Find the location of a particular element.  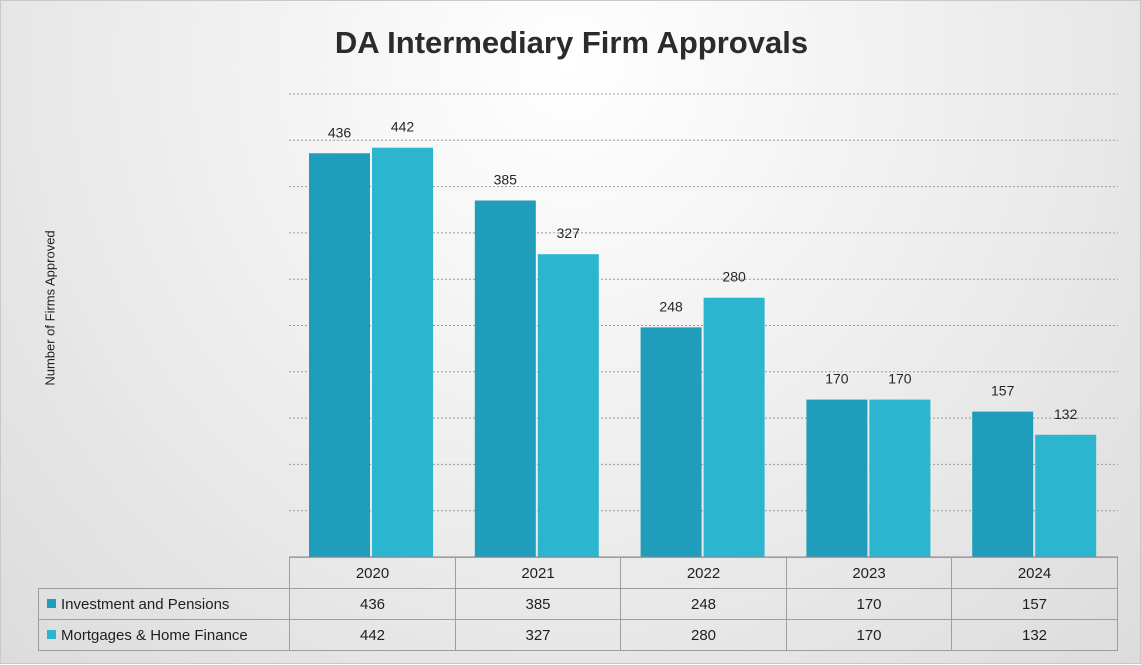

data-label: 436 is located at coordinates (340, 132).